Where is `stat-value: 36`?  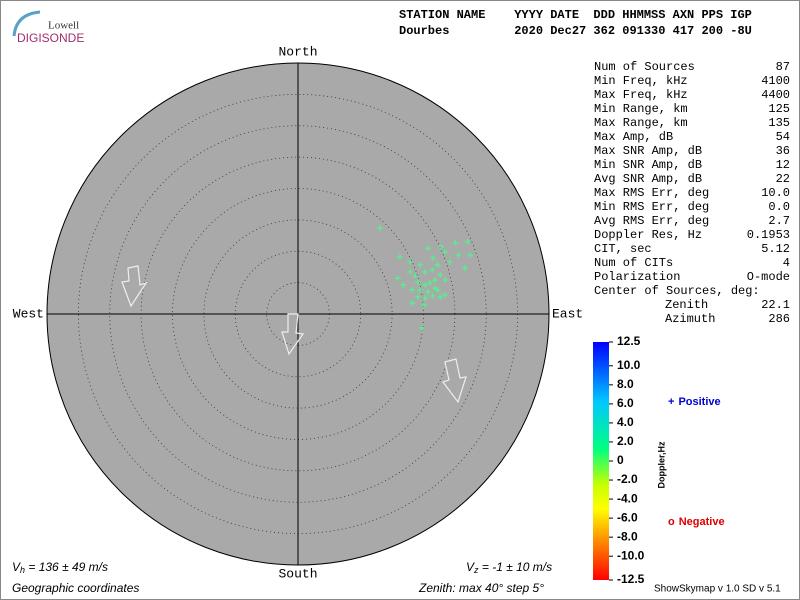 stat-value: 36 is located at coordinates (783, 151).